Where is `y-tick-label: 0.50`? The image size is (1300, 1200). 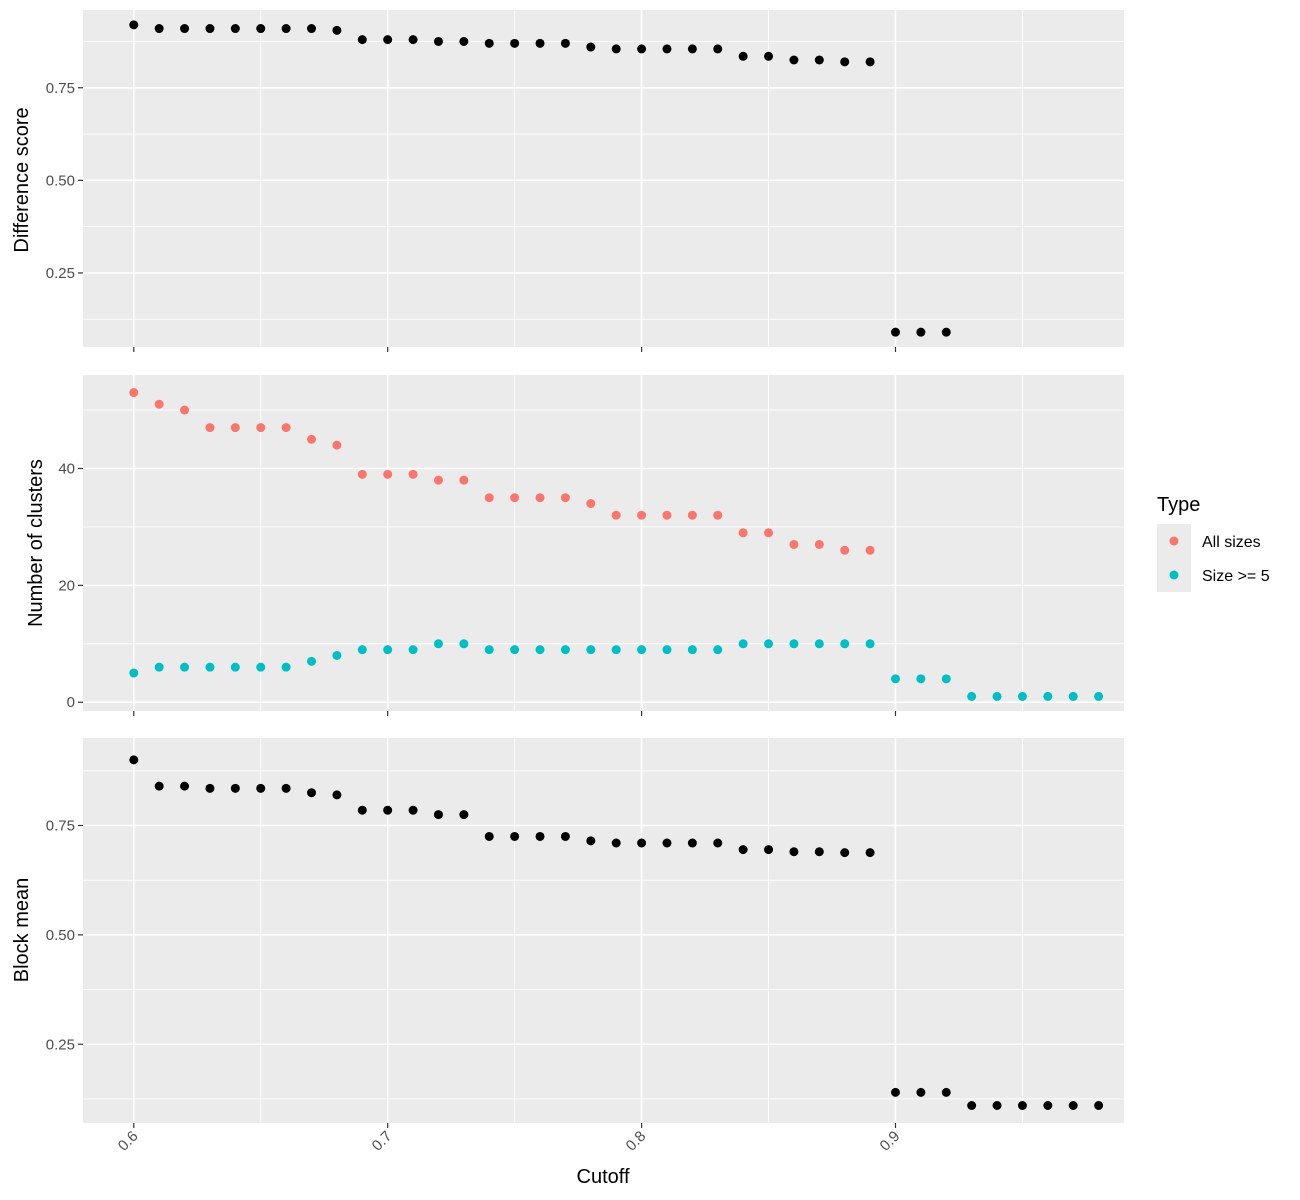 y-tick-label: 0.50 is located at coordinates (60, 935).